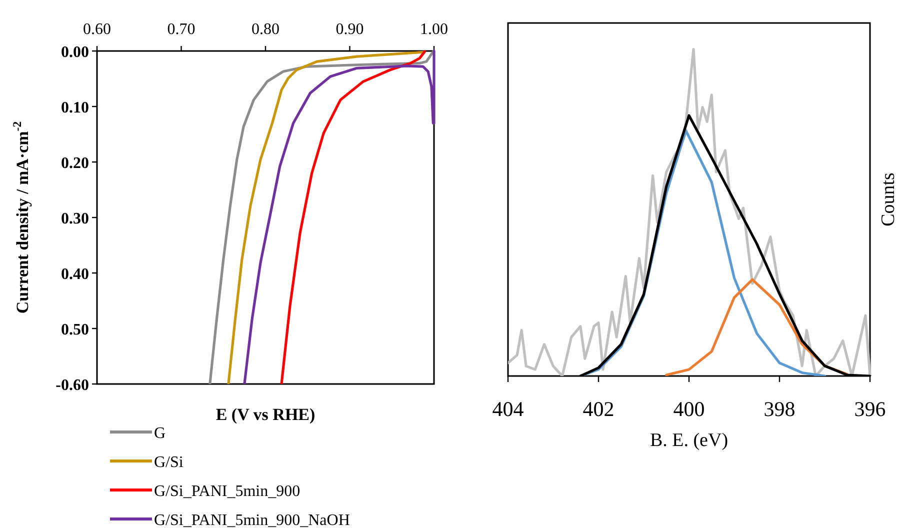 The image size is (899, 528). Describe the element at coordinates (75, 330) in the screenshot. I see `y-tick-label: 0.50` at that location.